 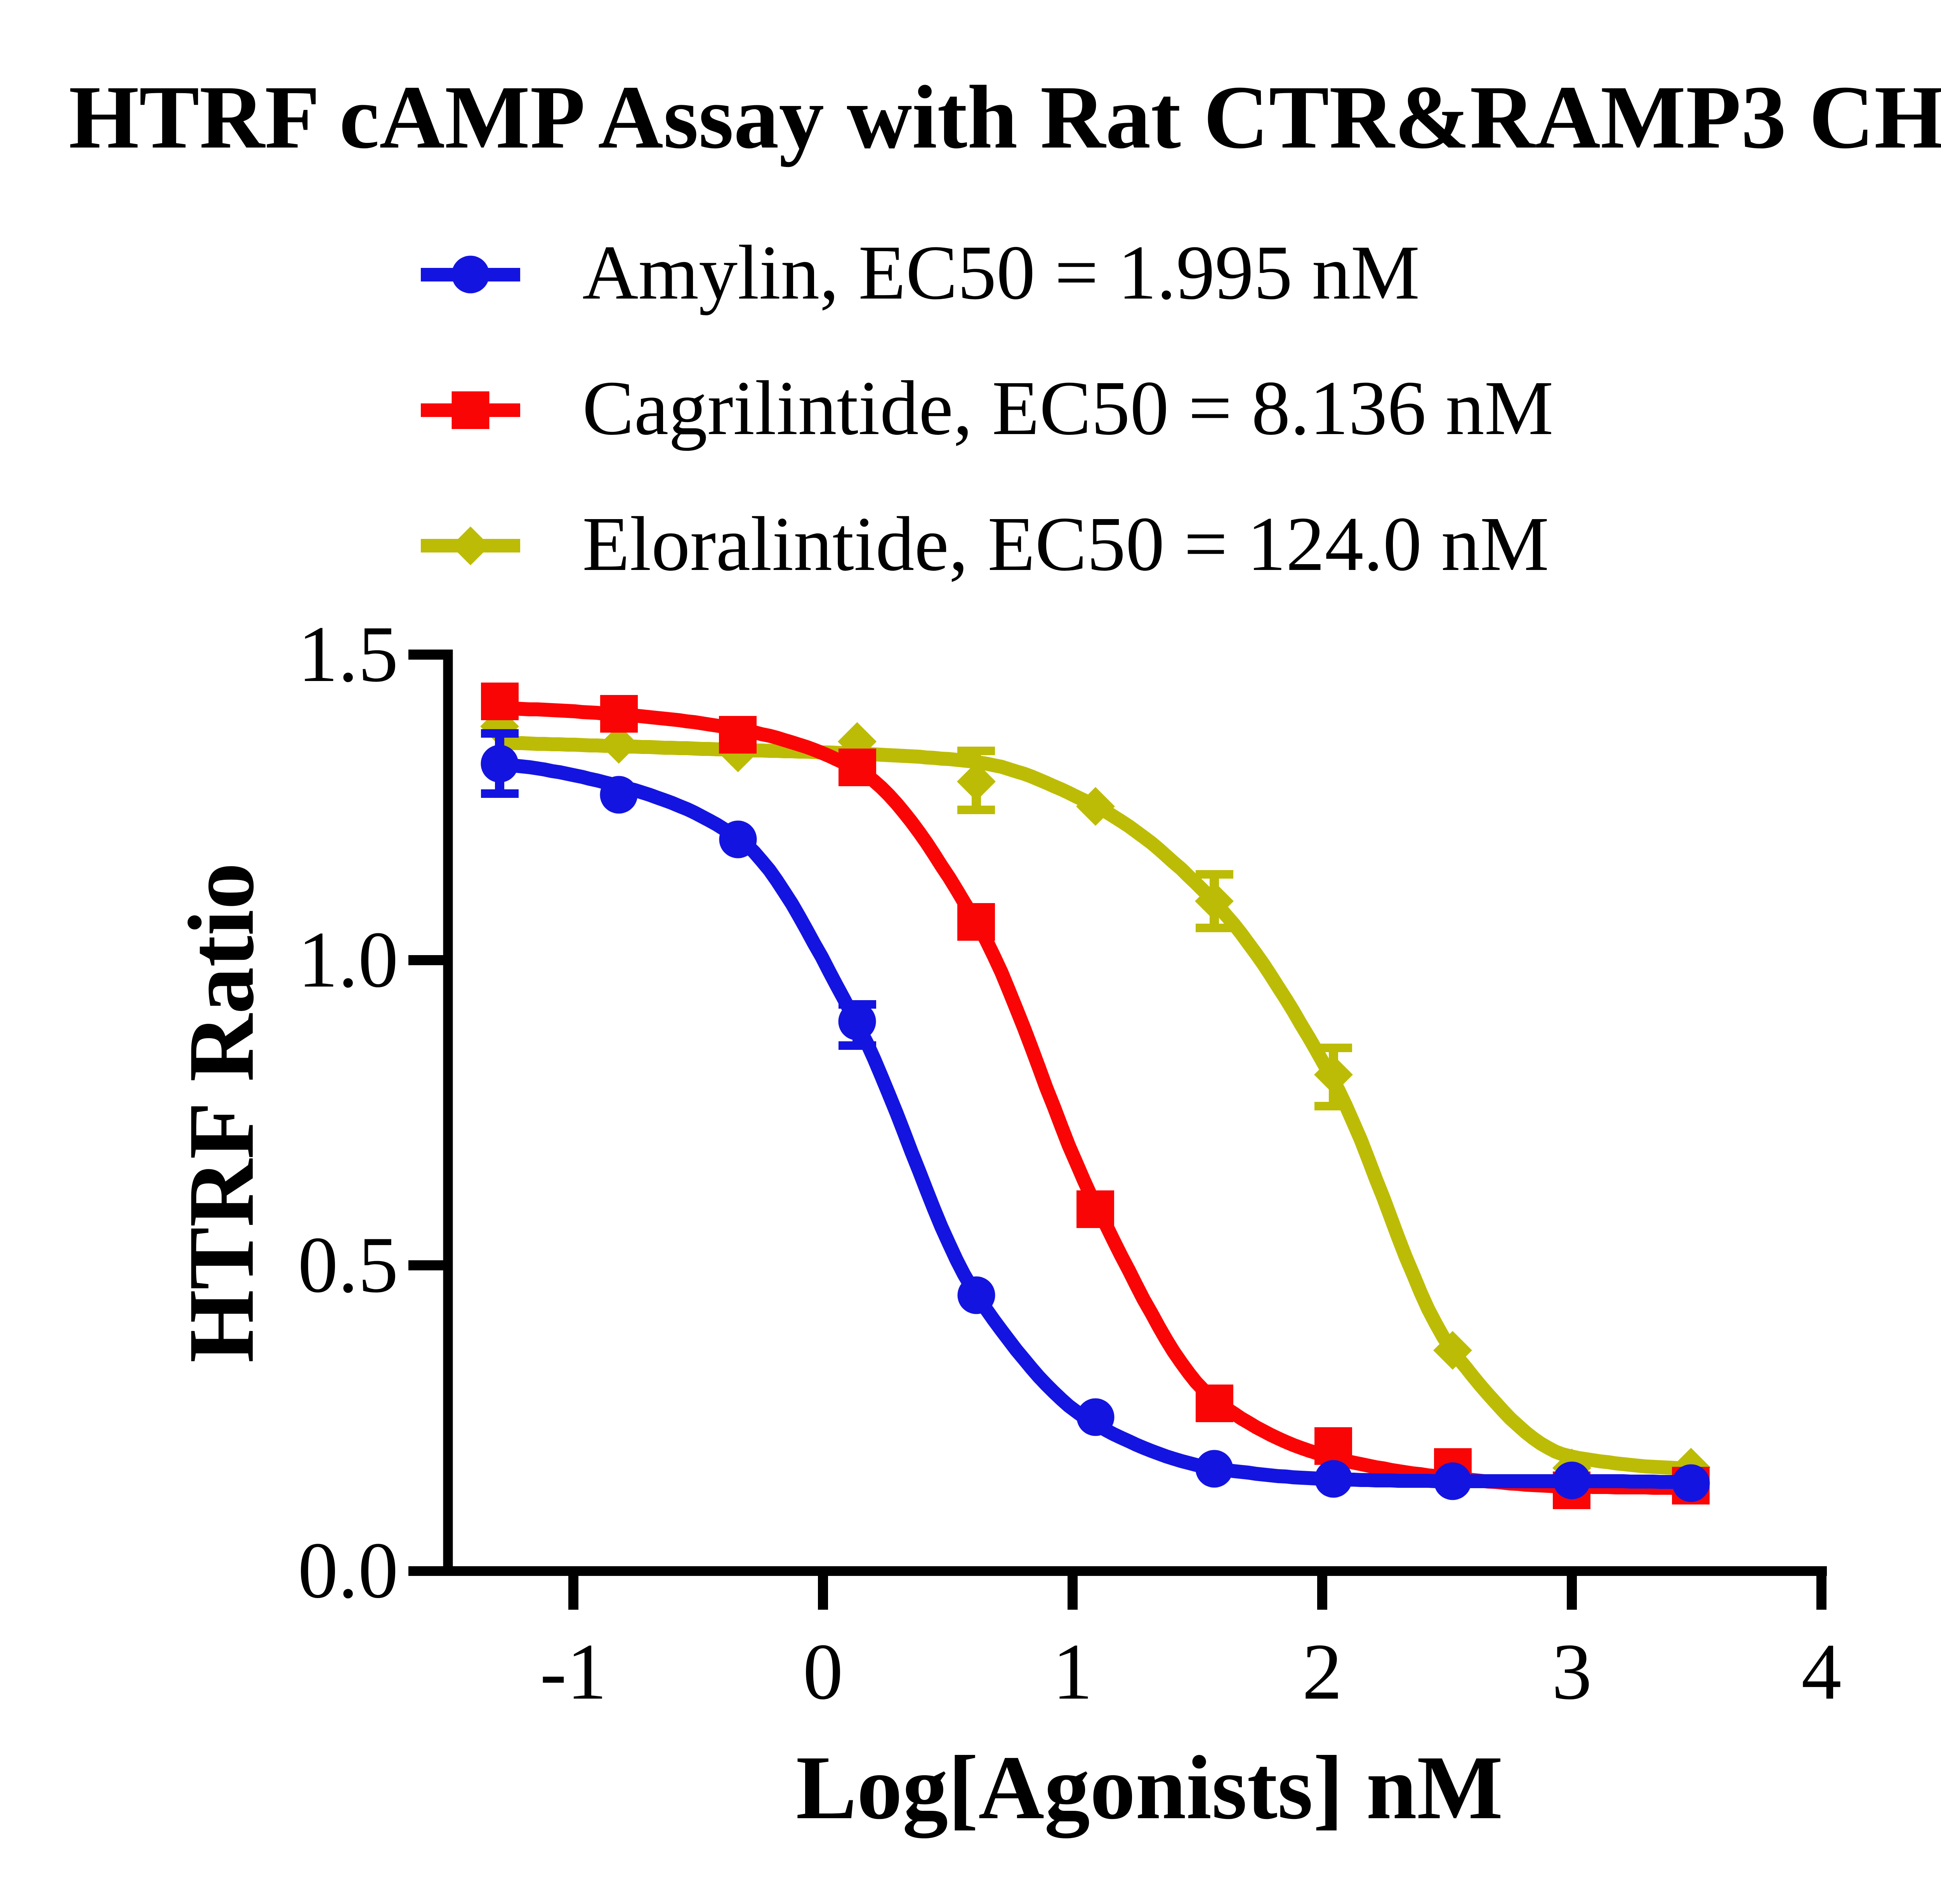 I want to click on svg-text: 4, so click(x=1821, y=1671).